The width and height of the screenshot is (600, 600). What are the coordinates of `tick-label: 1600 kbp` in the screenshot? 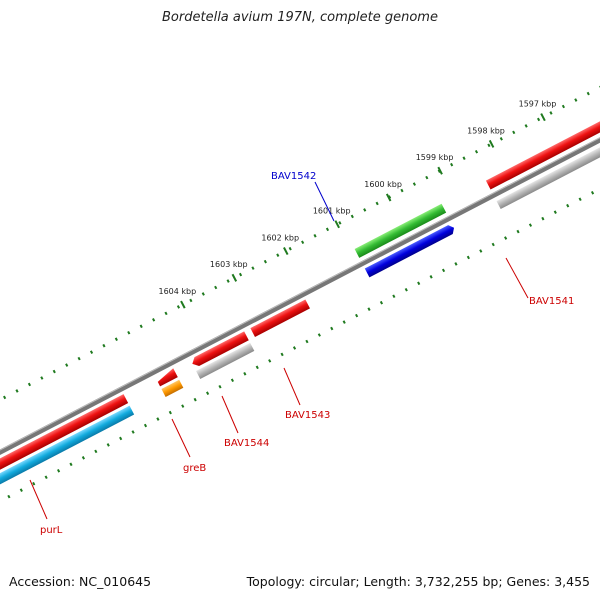 It's located at (383, 184).